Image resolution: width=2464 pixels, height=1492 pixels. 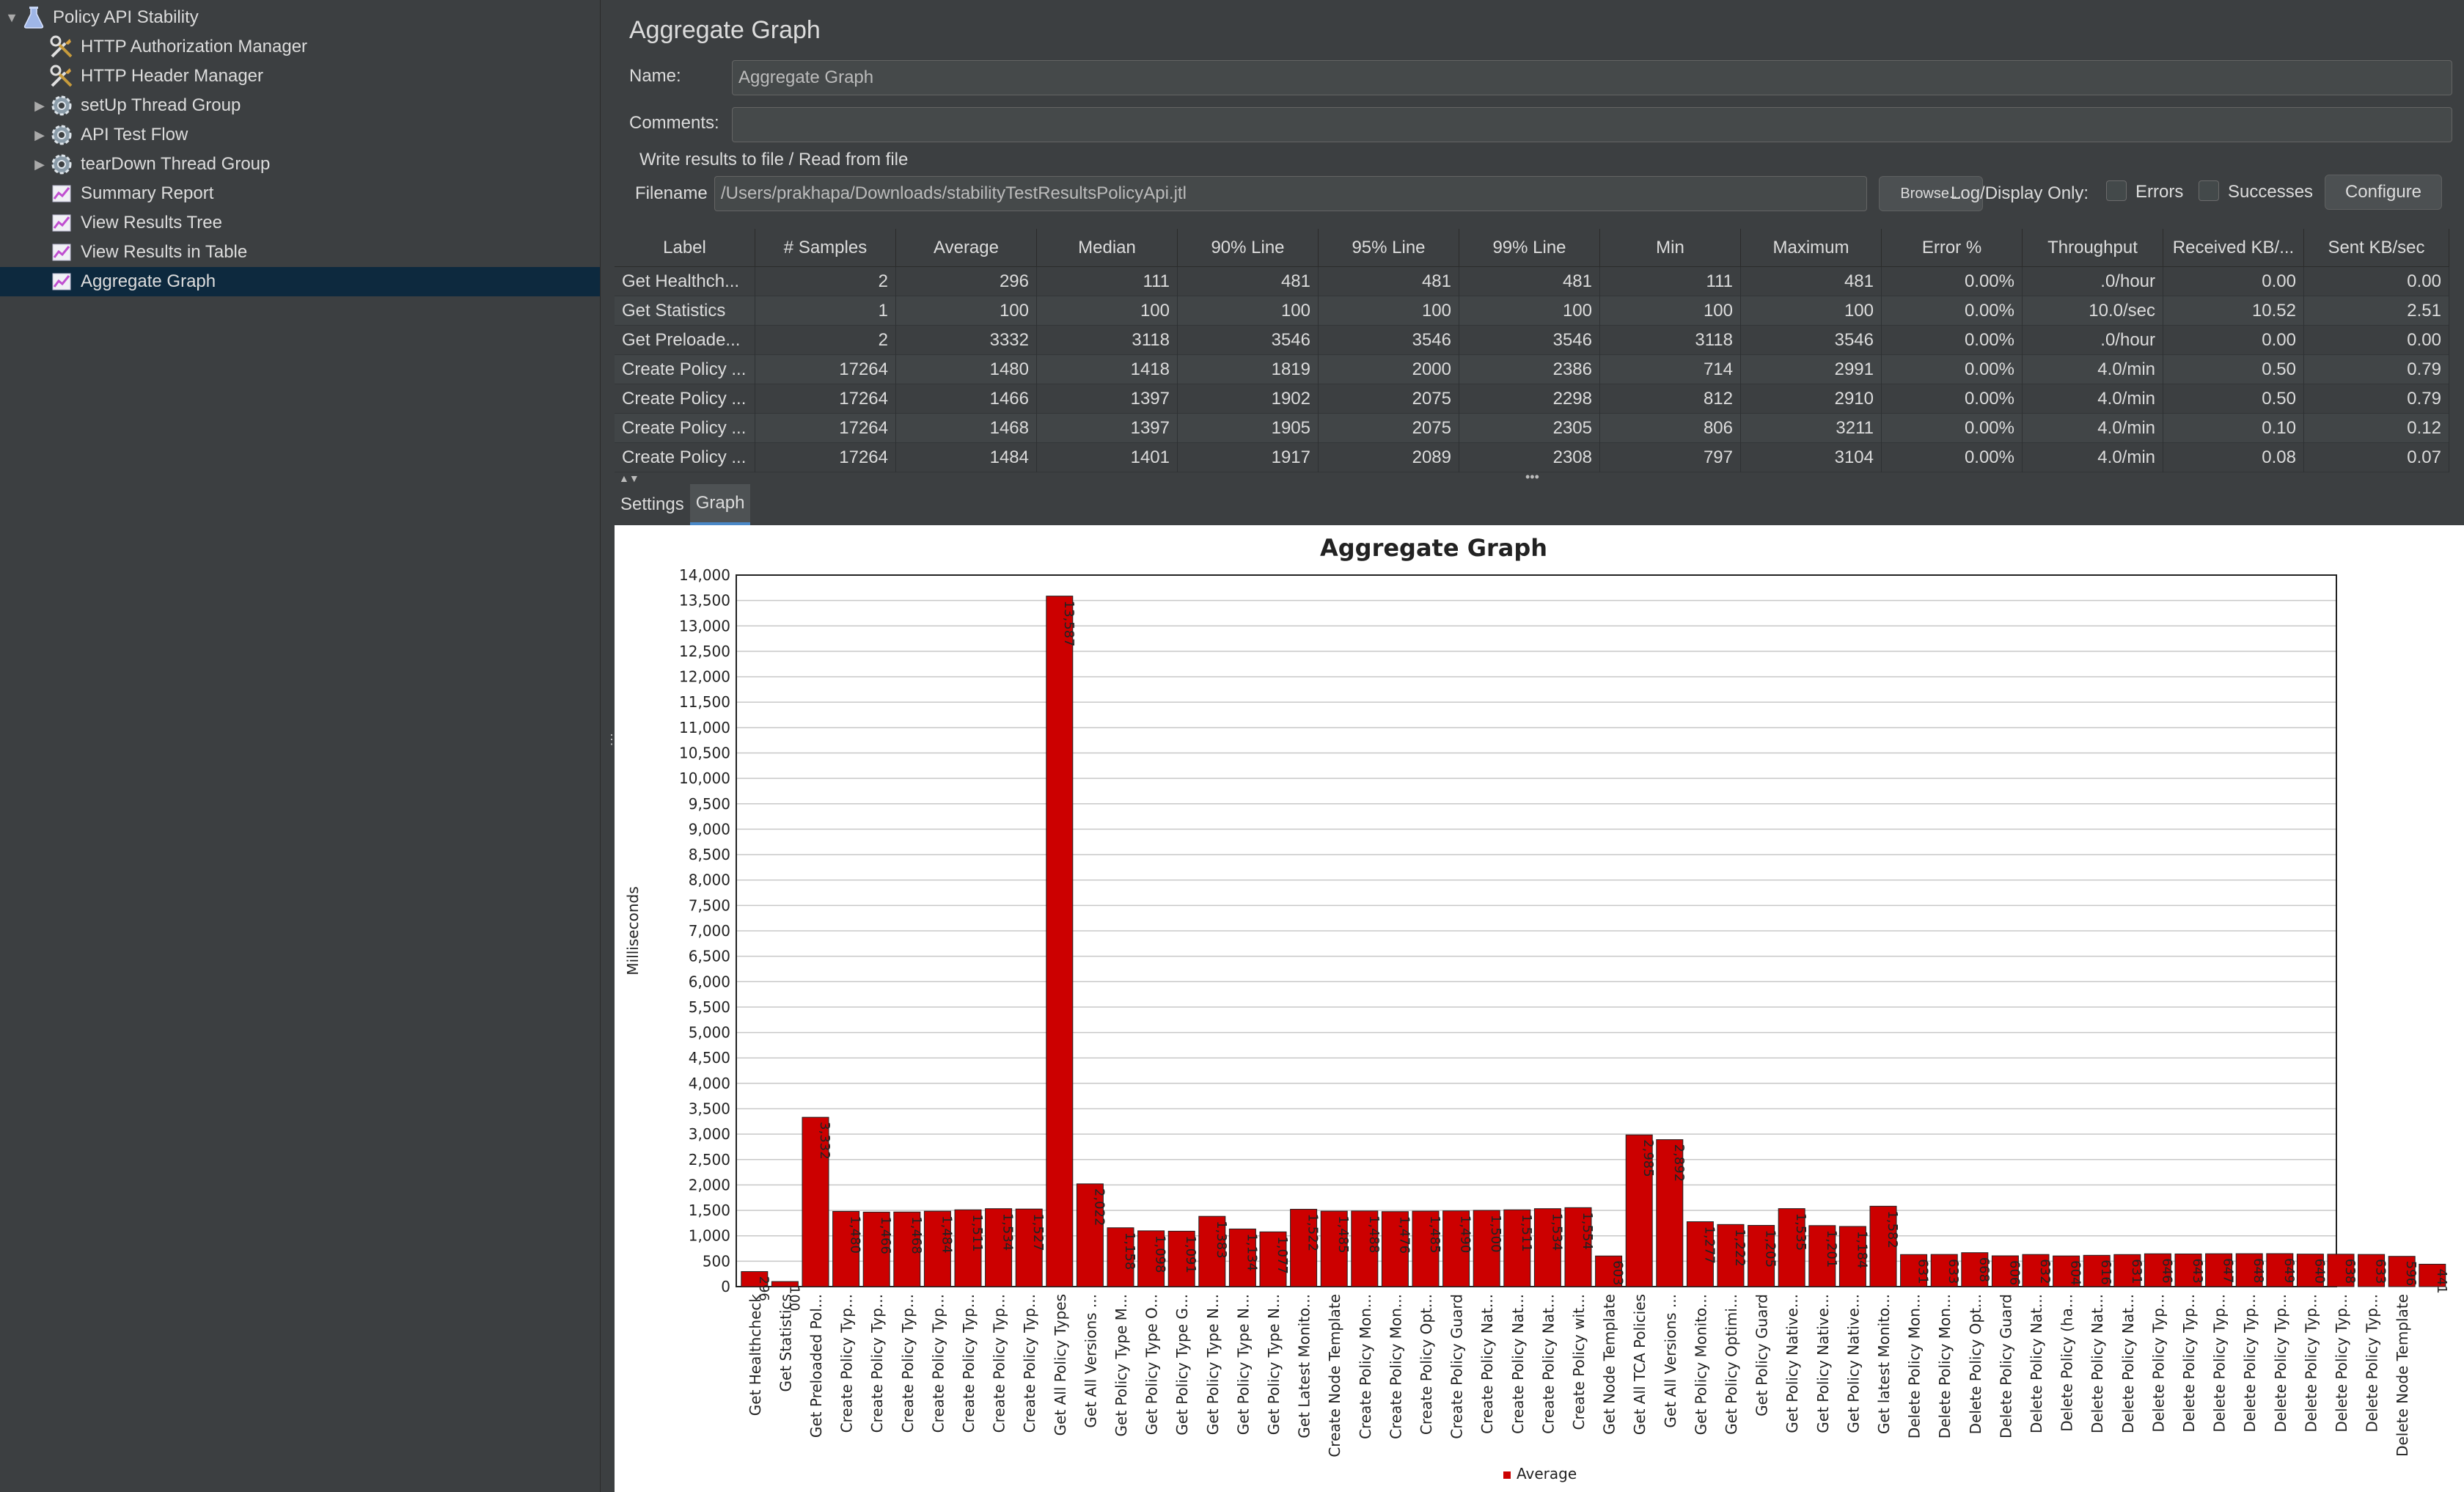 What do you see at coordinates (825, 248) in the screenshot?
I see `column-header: # Samples` at bounding box center [825, 248].